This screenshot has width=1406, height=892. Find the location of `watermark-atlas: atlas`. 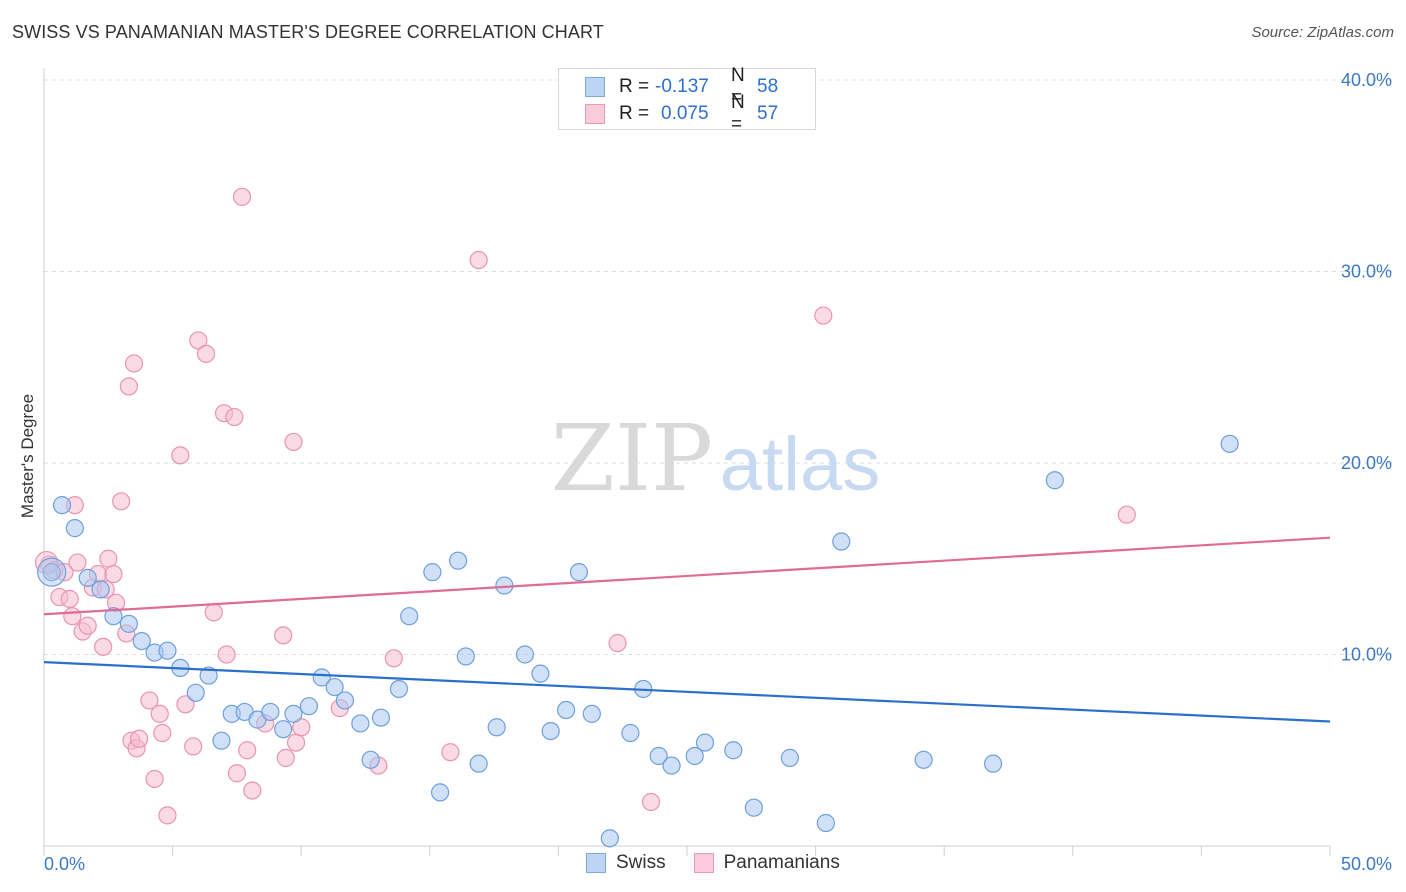

watermark-atlas: atlas is located at coordinates (800, 464).